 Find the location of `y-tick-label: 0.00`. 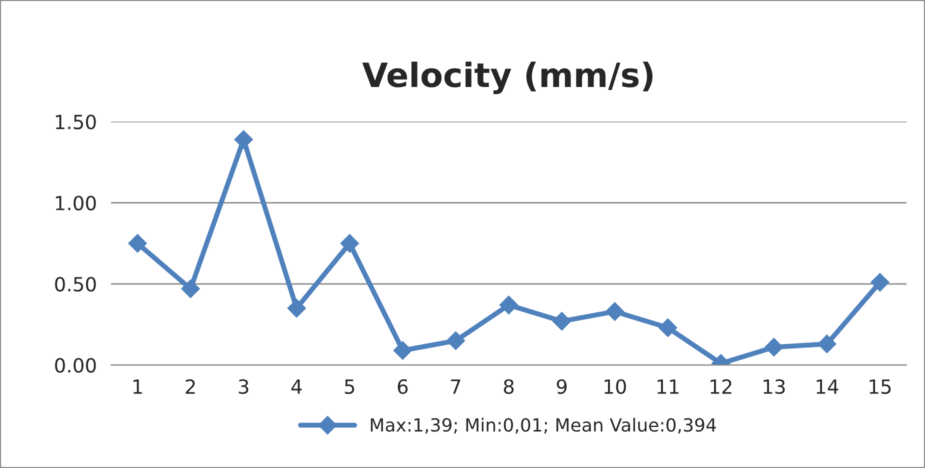

y-tick-label: 0.00 is located at coordinates (75, 365).